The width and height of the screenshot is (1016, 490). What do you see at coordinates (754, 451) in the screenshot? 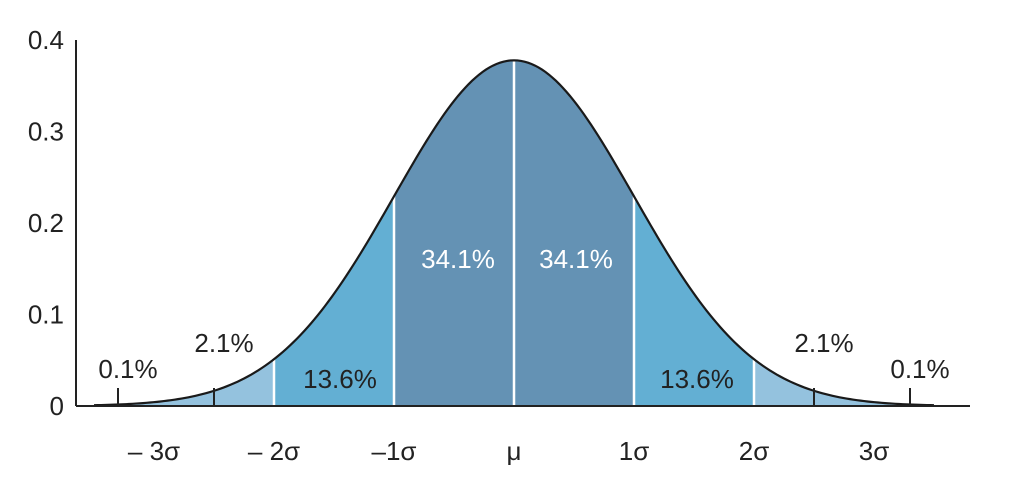
I see `x-tick-label-5: 2σ` at bounding box center [754, 451].